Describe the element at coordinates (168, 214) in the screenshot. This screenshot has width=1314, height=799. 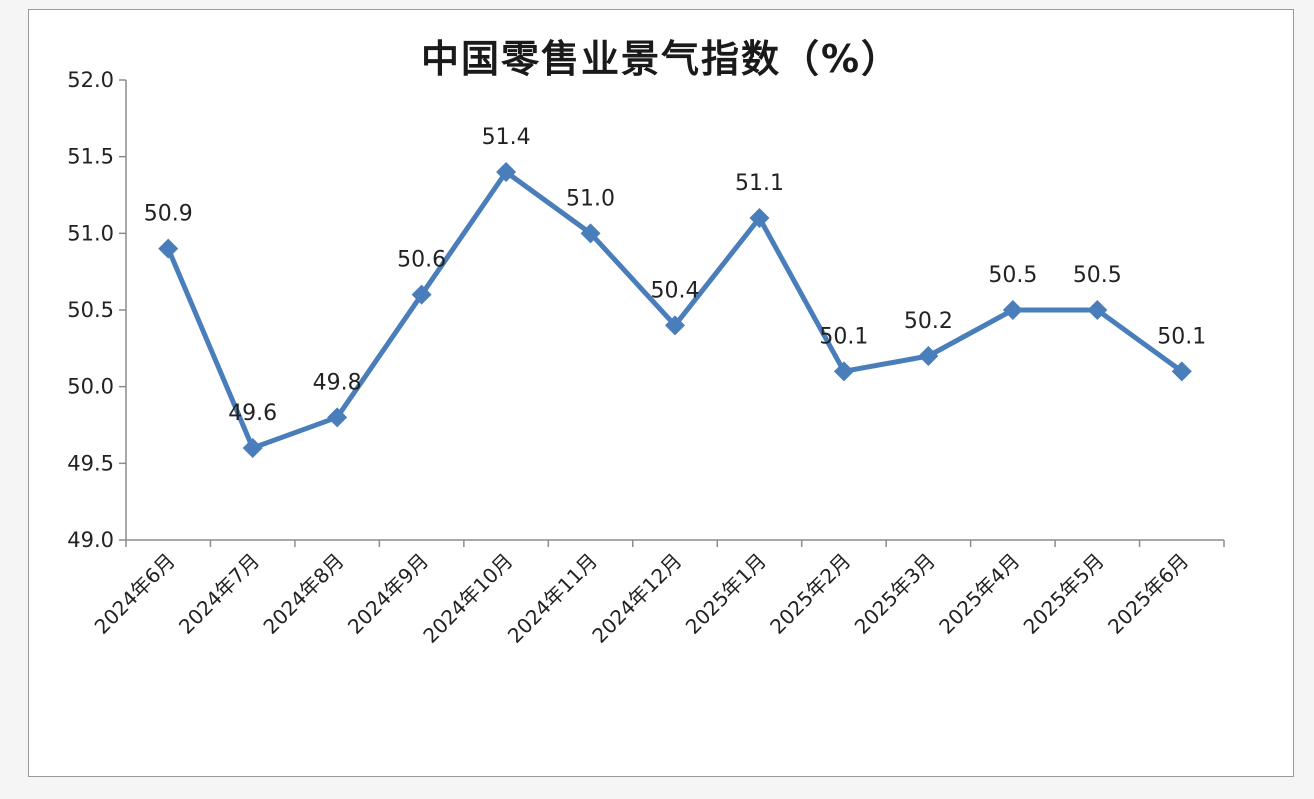
I see `data-label: 50.9` at that location.